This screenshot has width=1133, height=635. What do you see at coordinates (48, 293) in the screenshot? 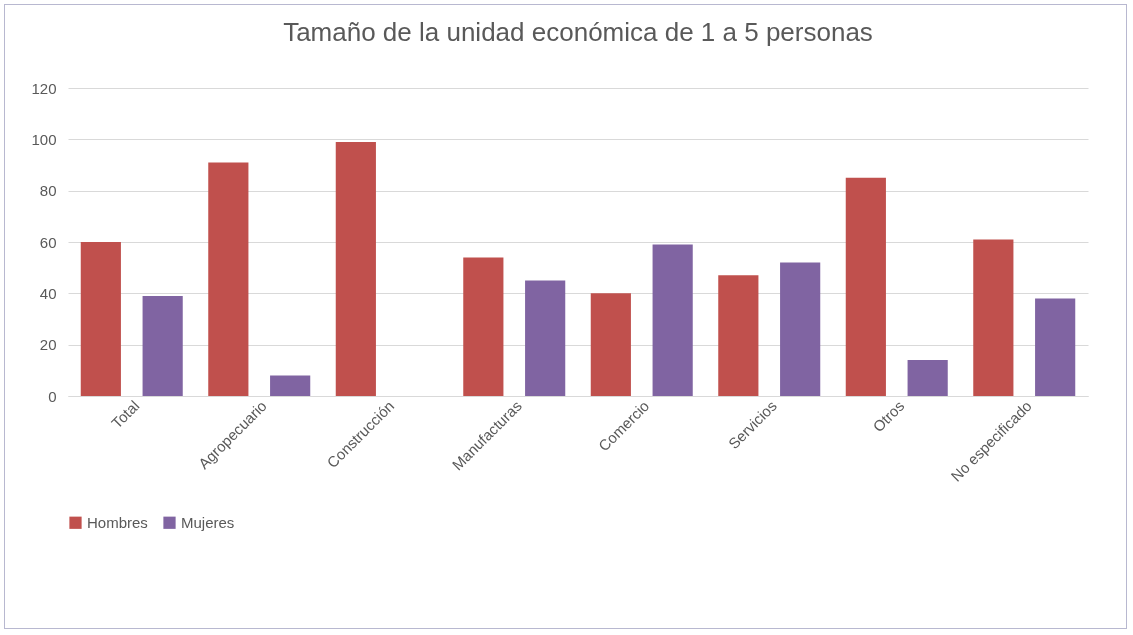
I see `y-tick-label: 40` at bounding box center [48, 293].